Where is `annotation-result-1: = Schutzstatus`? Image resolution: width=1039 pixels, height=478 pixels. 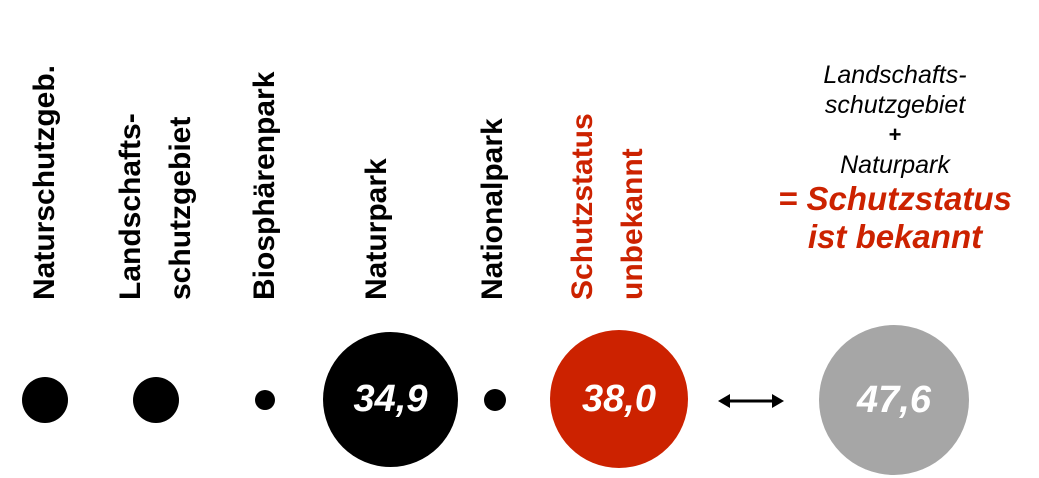
annotation-result-1: = Schutzstatus is located at coordinates (895, 198).